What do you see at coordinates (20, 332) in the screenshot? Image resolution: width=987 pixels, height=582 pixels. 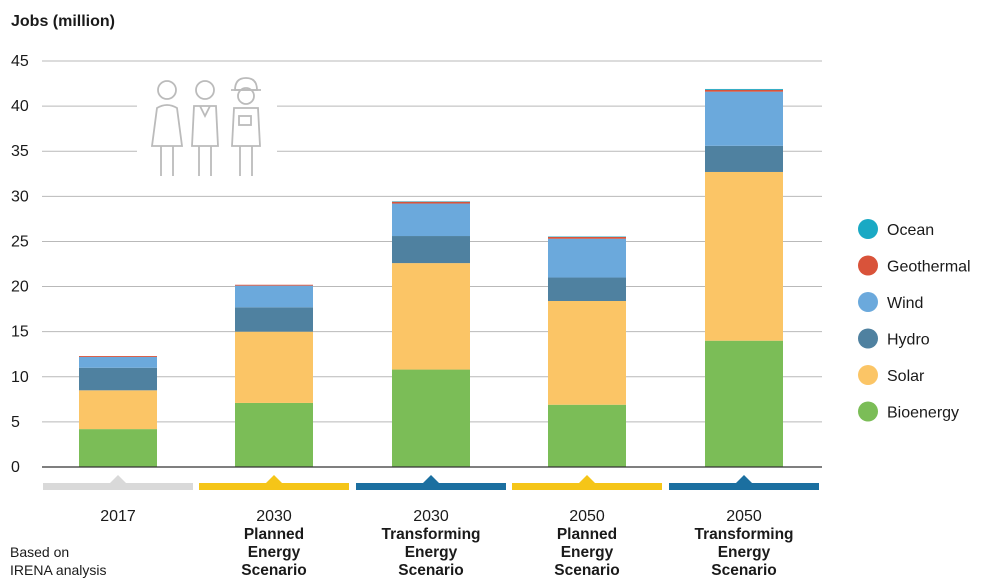 I see `y-tick-label: 15` at bounding box center [20, 332].